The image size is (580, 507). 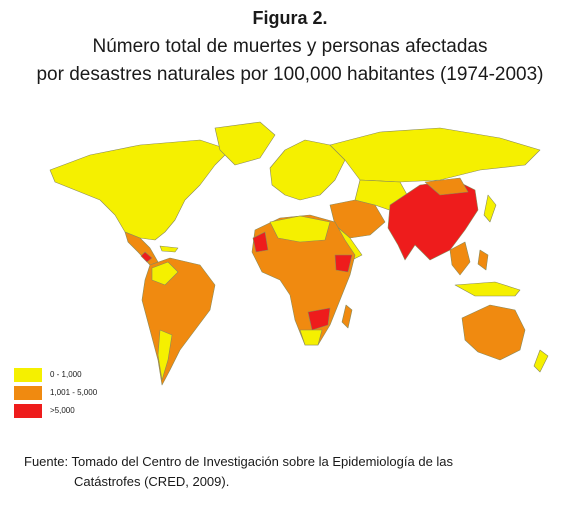 I want to click on region-japan, so click(x=490, y=208).